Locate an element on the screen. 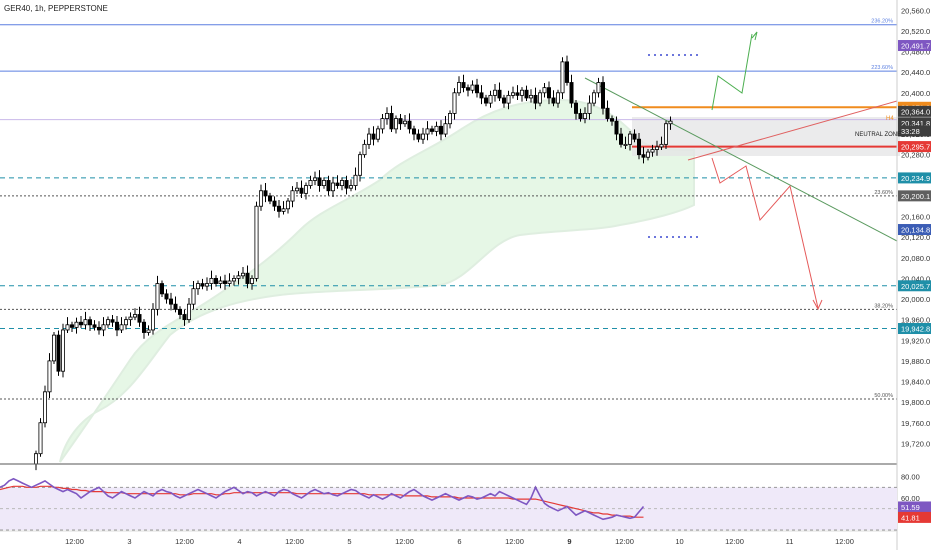  price-tag-label: 20,200.1 is located at coordinates (915, 196).